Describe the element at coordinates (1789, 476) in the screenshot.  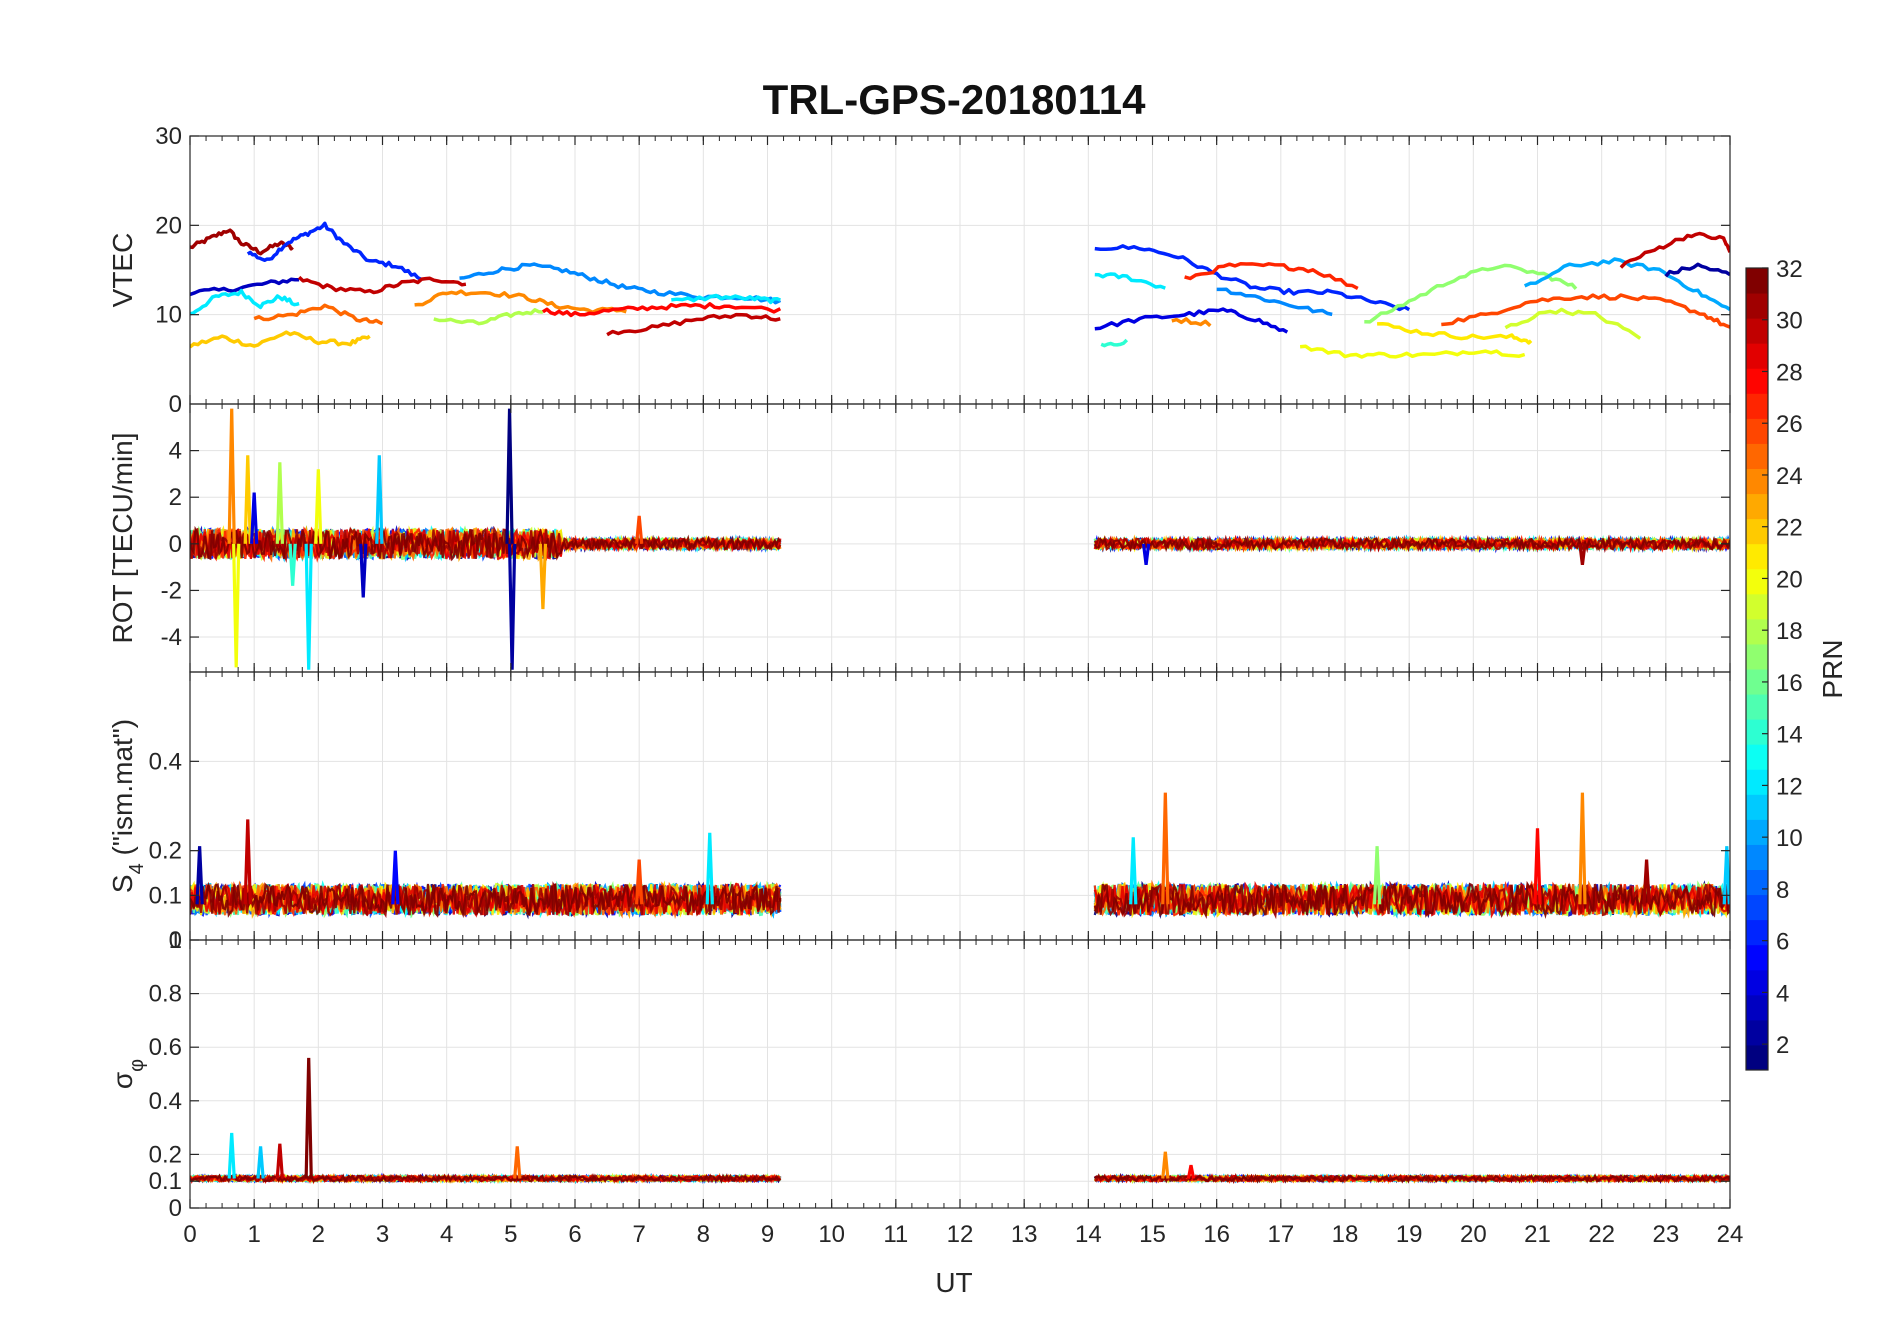
I see `colorbar-tick-label: 24` at that location.